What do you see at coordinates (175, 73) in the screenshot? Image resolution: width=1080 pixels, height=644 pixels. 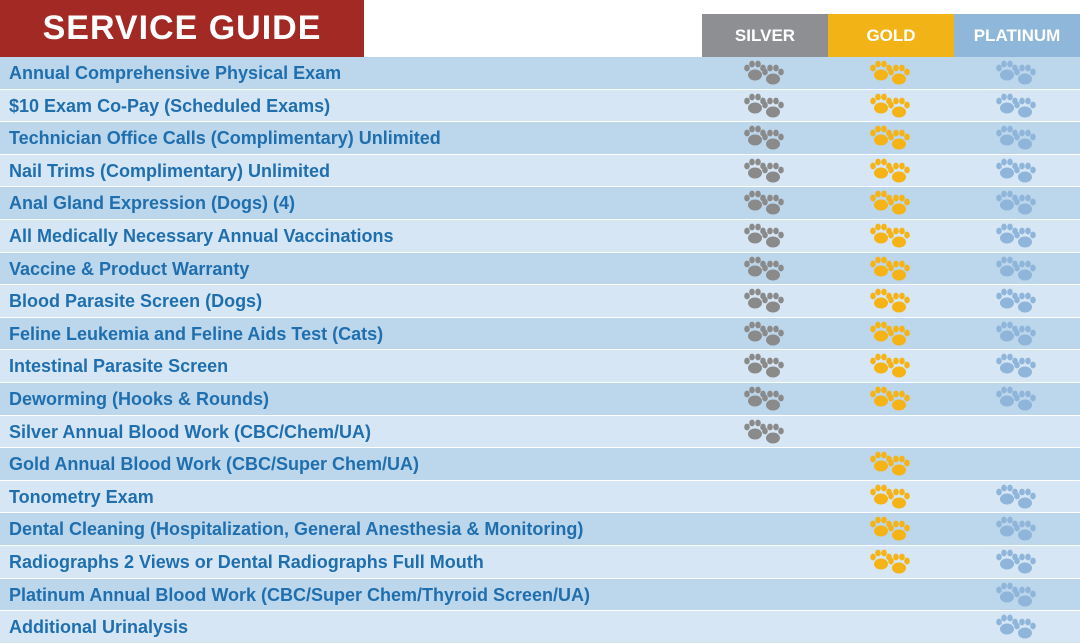 I see `service-name: Annual Comprehensive Physical Exam` at bounding box center [175, 73].